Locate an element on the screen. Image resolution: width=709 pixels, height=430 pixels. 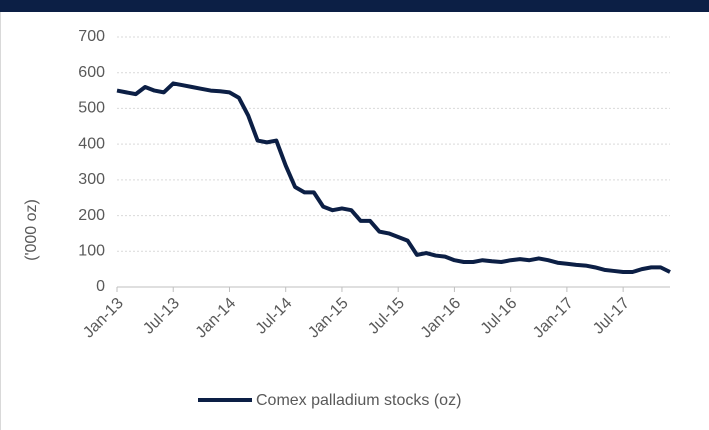
x-tick-label: Jan-17 is located at coordinates (553, 318).